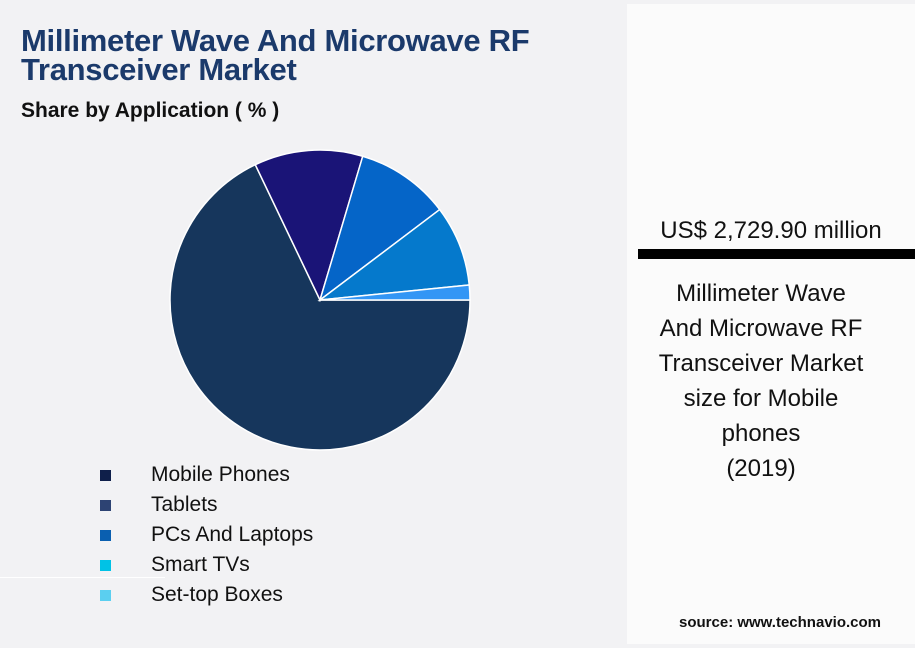  I want to click on legend-item-mobile-phones: Mobile Phones, so click(206, 475).